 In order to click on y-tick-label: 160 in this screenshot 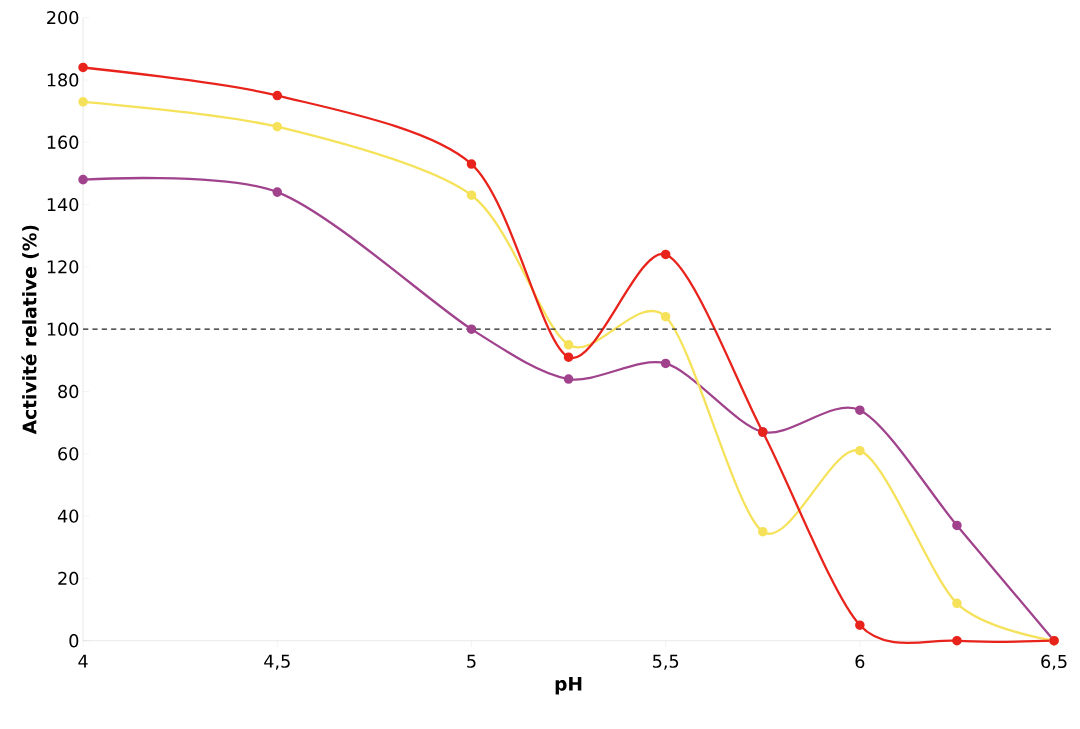, I will do `click(63, 142)`.